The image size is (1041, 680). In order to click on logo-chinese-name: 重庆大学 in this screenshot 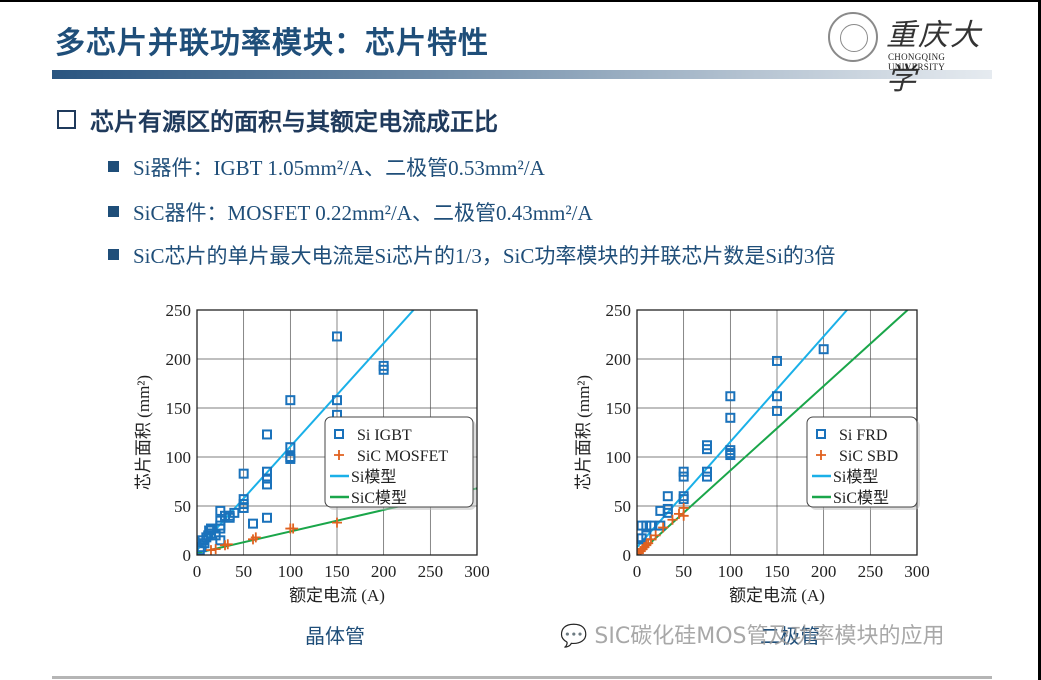, I will do `click(934, 57)`.